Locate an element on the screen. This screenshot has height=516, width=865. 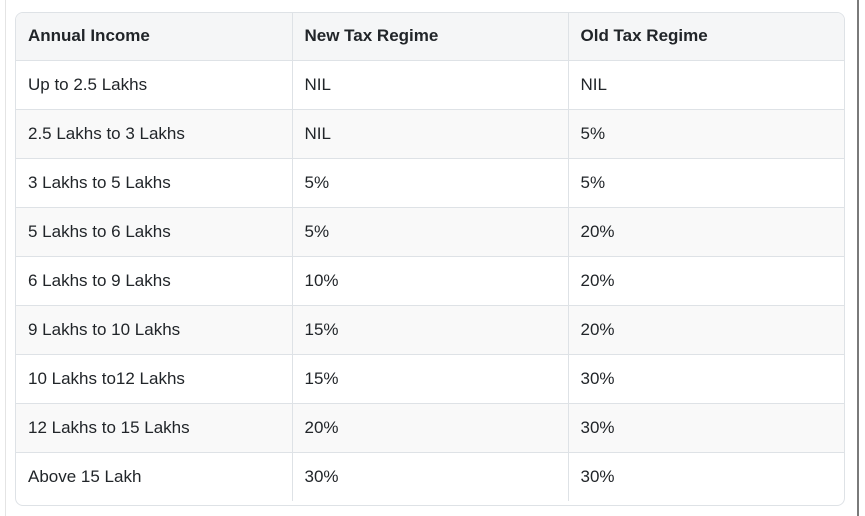
table-row: Up to 2.5 Lakhs NIL NIL is located at coordinates (430, 84).